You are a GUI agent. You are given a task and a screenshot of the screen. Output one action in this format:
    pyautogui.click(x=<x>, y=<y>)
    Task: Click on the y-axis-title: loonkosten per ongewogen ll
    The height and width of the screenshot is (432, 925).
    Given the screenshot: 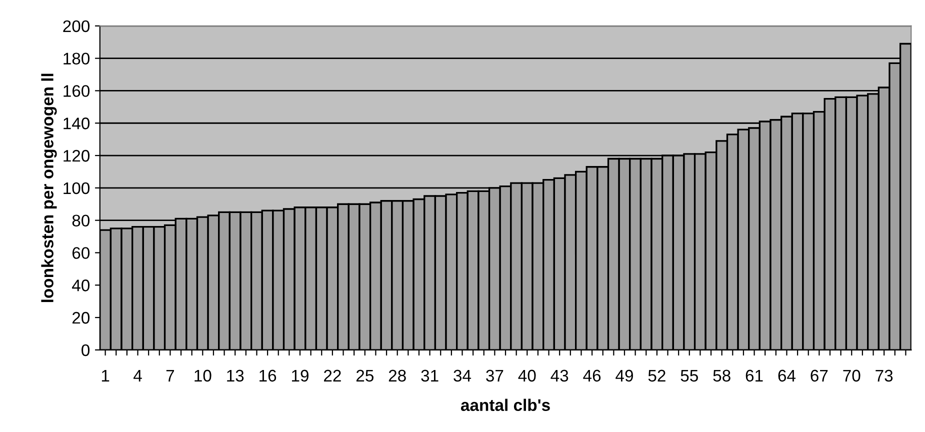 What is the action you would take?
    pyautogui.click(x=49, y=188)
    